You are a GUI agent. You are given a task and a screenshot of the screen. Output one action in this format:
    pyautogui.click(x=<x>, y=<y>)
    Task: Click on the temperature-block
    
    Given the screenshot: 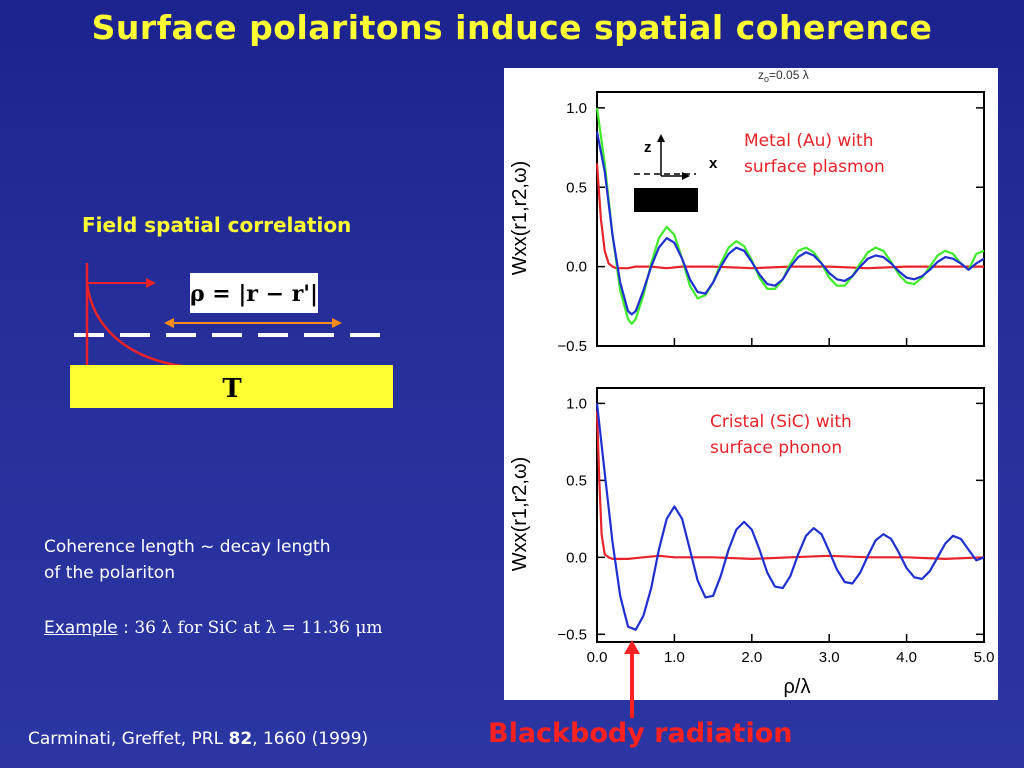 What is the action you would take?
    pyautogui.click(x=231, y=386)
    